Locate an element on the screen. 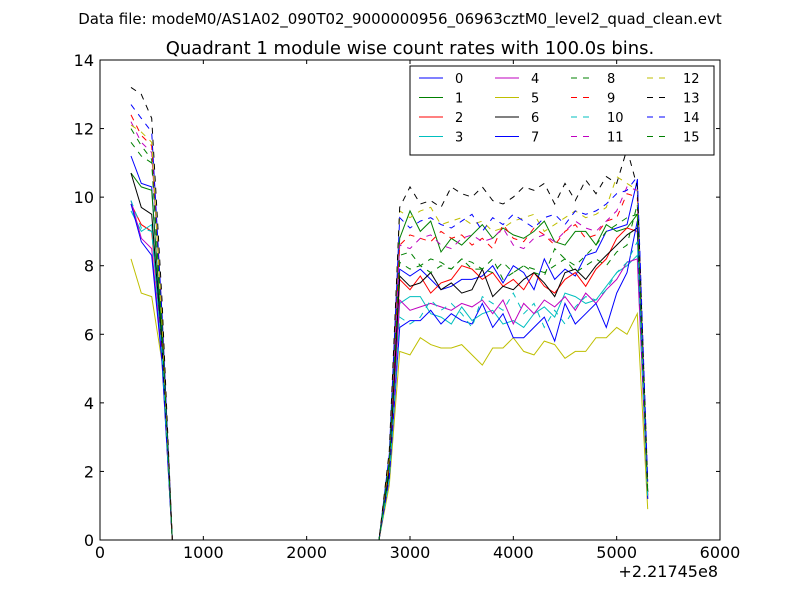 The image size is (800, 600). legend-label-9: 9 is located at coordinates (611, 99).